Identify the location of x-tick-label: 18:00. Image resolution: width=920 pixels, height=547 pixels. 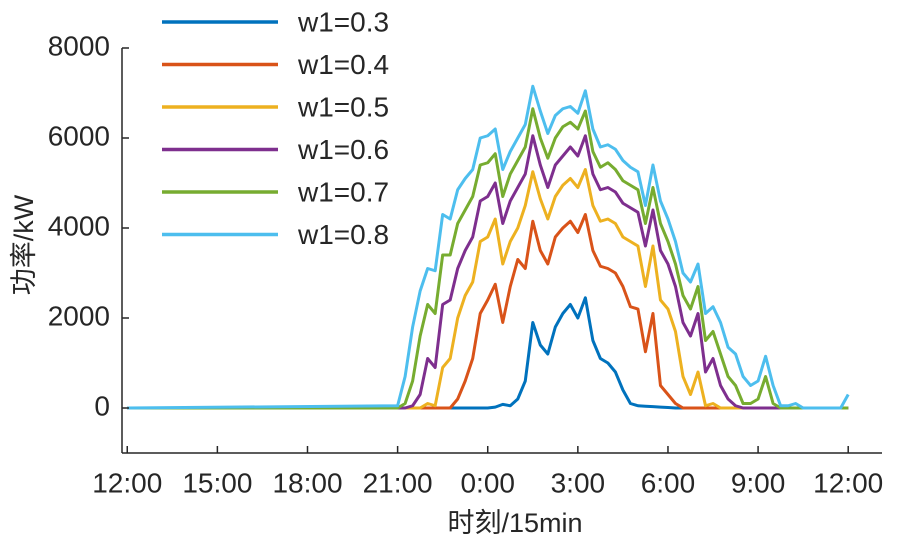
(307, 482).